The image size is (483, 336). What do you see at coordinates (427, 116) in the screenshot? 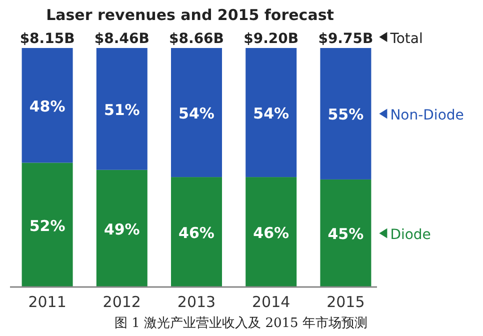
I see `legend-label: Non-Diode` at bounding box center [427, 116].